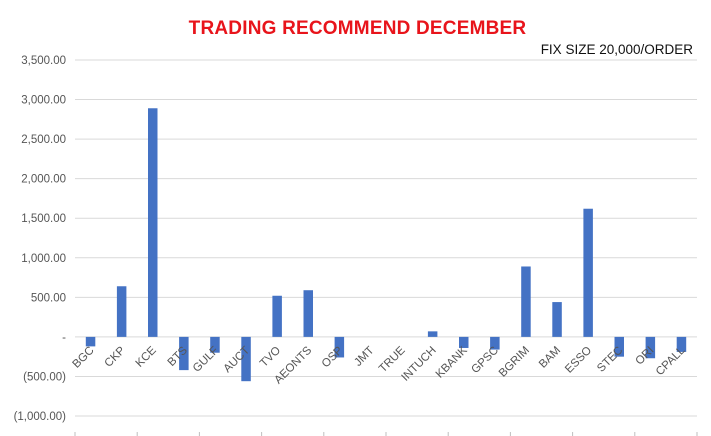 Image resolution: width=711 pixels, height=436 pixels. Describe the element at coordinates (578, 359) in the screenshot. I see `x-tick-label: ESSO` at that location.